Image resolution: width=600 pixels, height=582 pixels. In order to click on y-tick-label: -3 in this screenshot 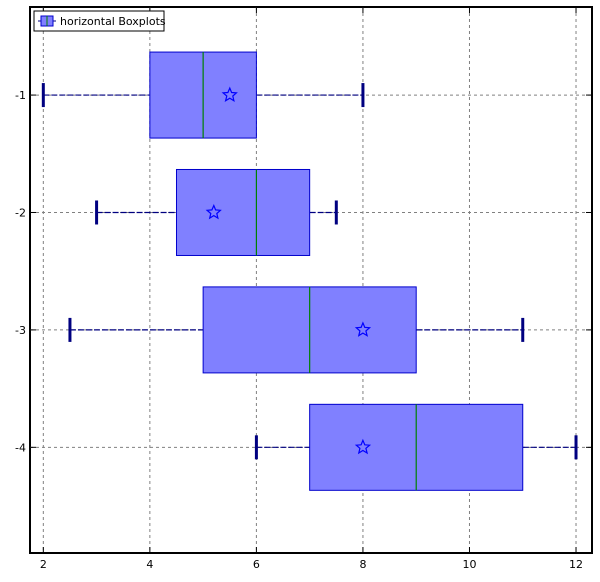, I will do `click(20, 330)`.